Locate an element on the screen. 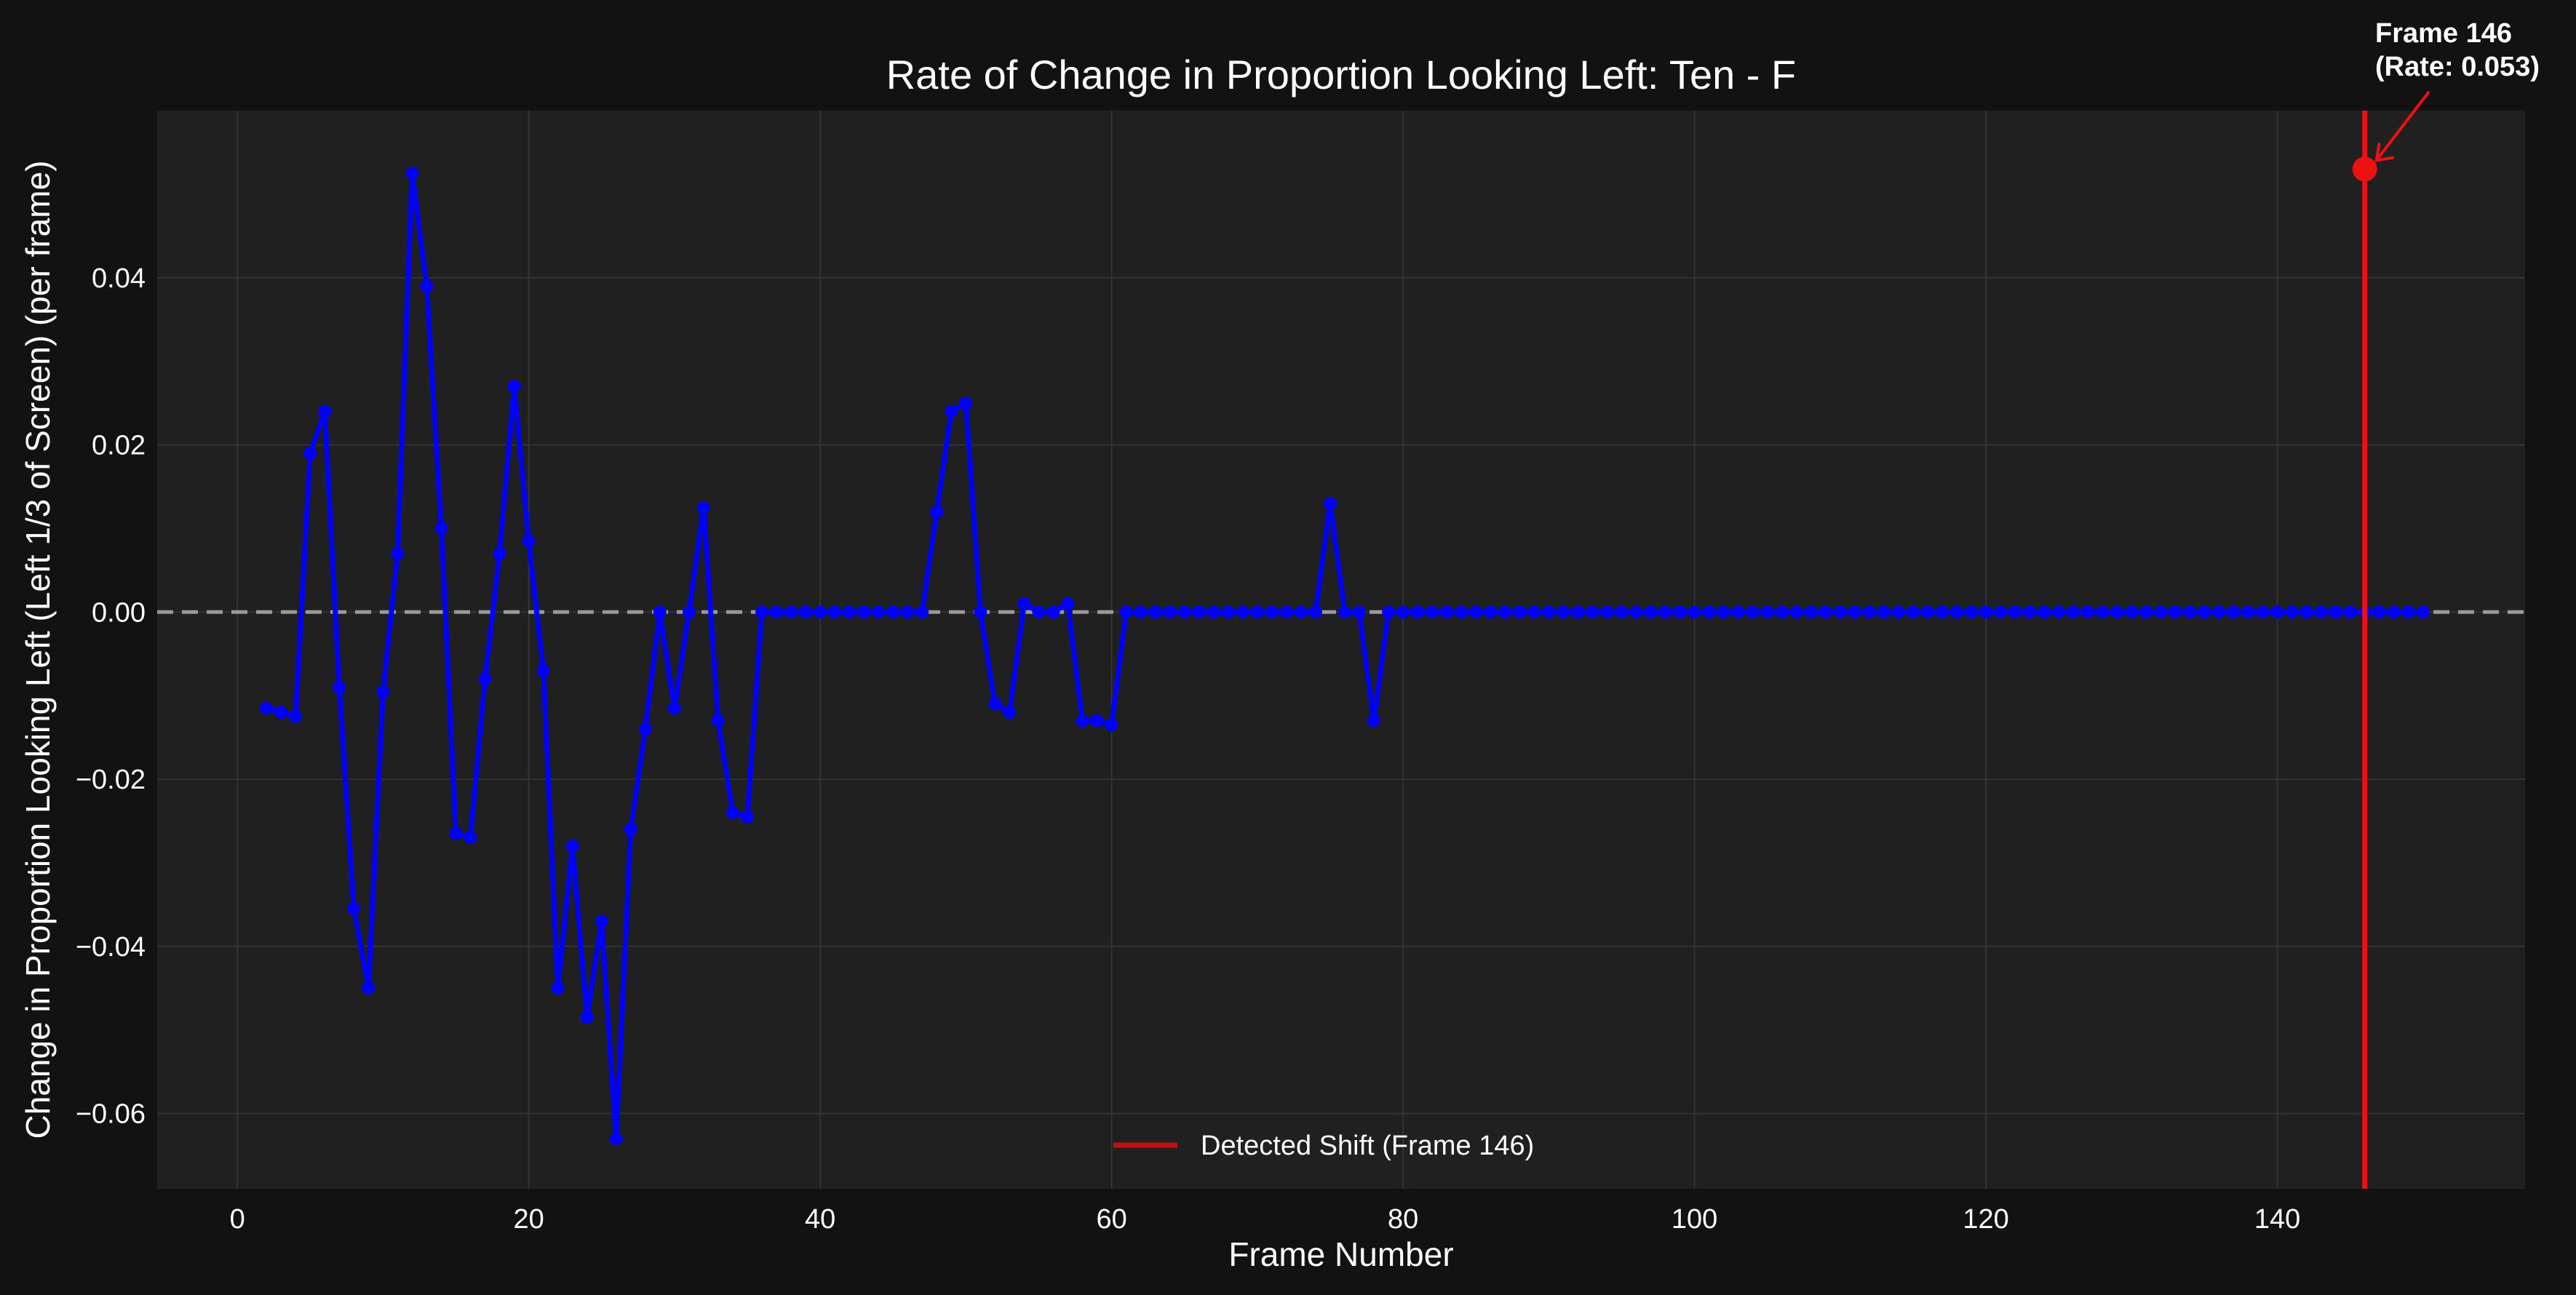  x-tick-label: 80 is located at coordinates (1403, 1219).